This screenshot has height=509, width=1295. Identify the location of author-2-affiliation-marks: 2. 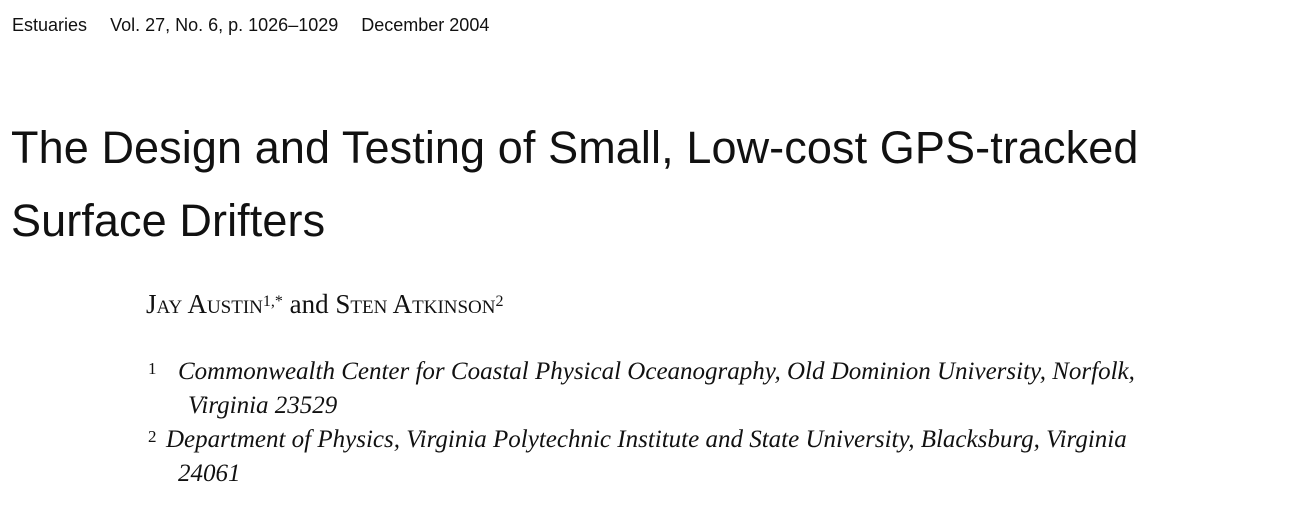
(499, 301).